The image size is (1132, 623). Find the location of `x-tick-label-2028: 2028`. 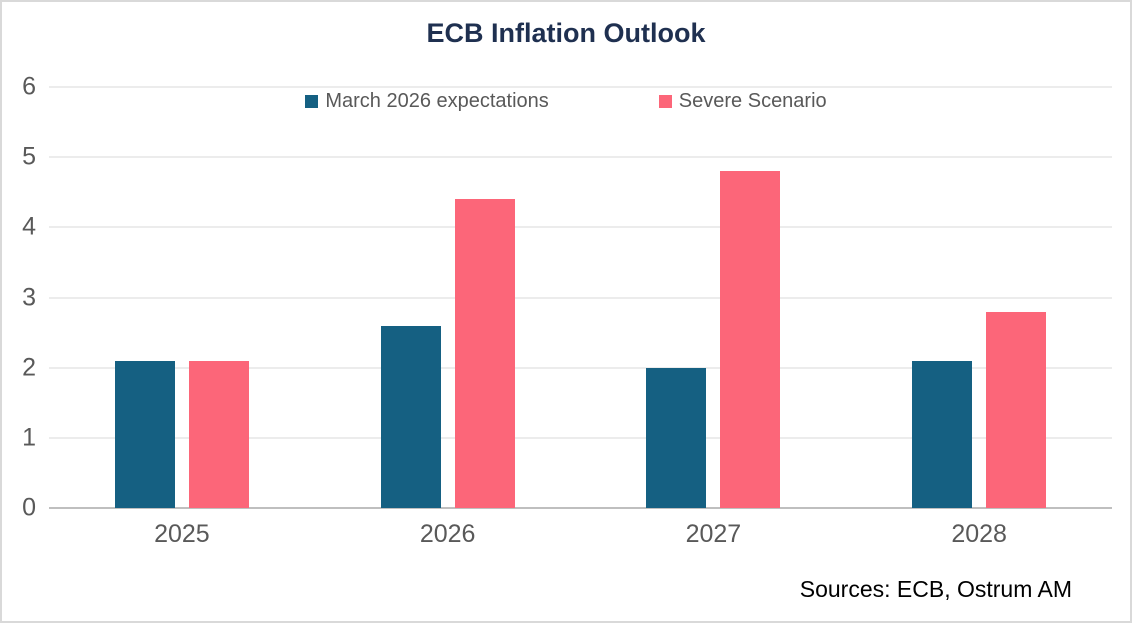

x-tick-label-2028: 2028 is located at coordinates (979, 534).